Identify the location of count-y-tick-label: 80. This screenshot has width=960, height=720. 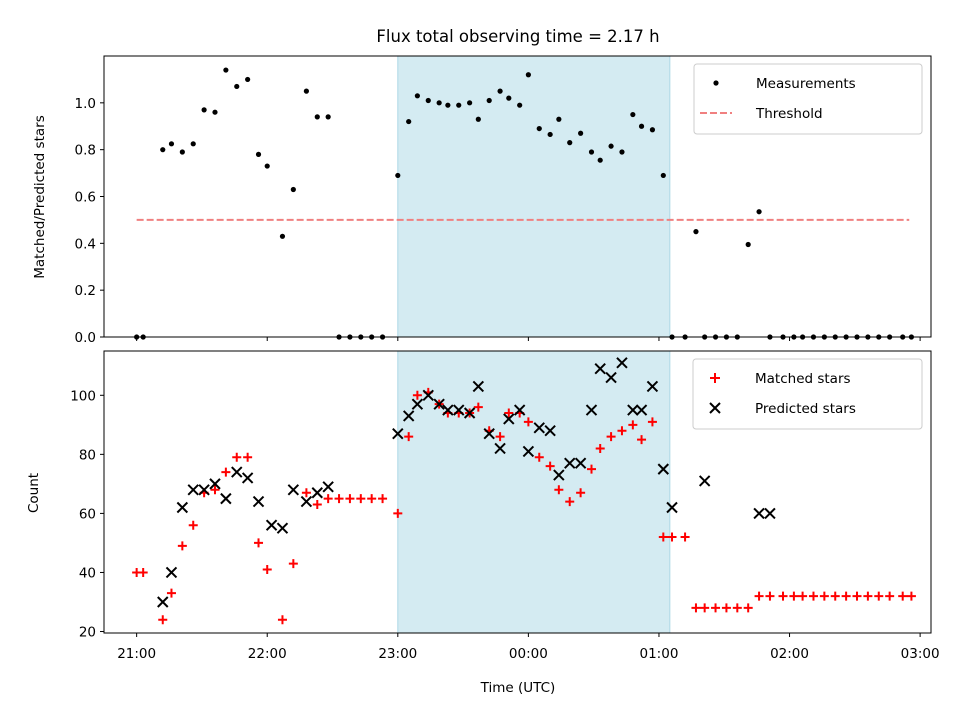
(87, 455).